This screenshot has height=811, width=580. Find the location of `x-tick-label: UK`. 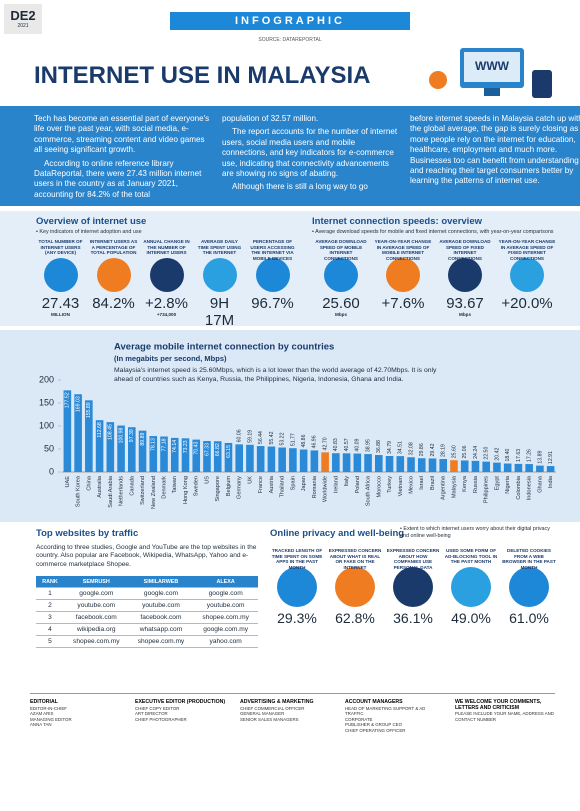

x-tick-label: UK is located at coordinates (250, 480).